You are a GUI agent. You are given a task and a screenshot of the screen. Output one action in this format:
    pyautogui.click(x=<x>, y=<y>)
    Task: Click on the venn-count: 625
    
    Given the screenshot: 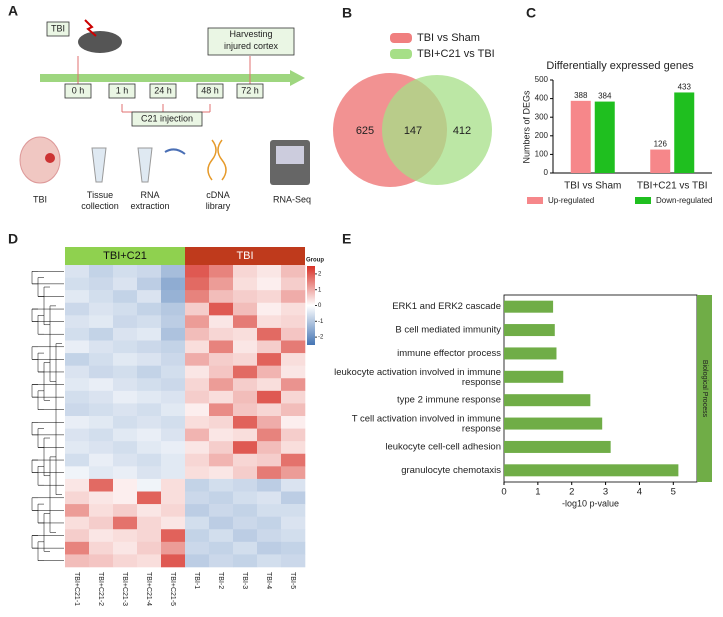 What is the action you would take?
    pyautogui.click(x=365, y=131)
    